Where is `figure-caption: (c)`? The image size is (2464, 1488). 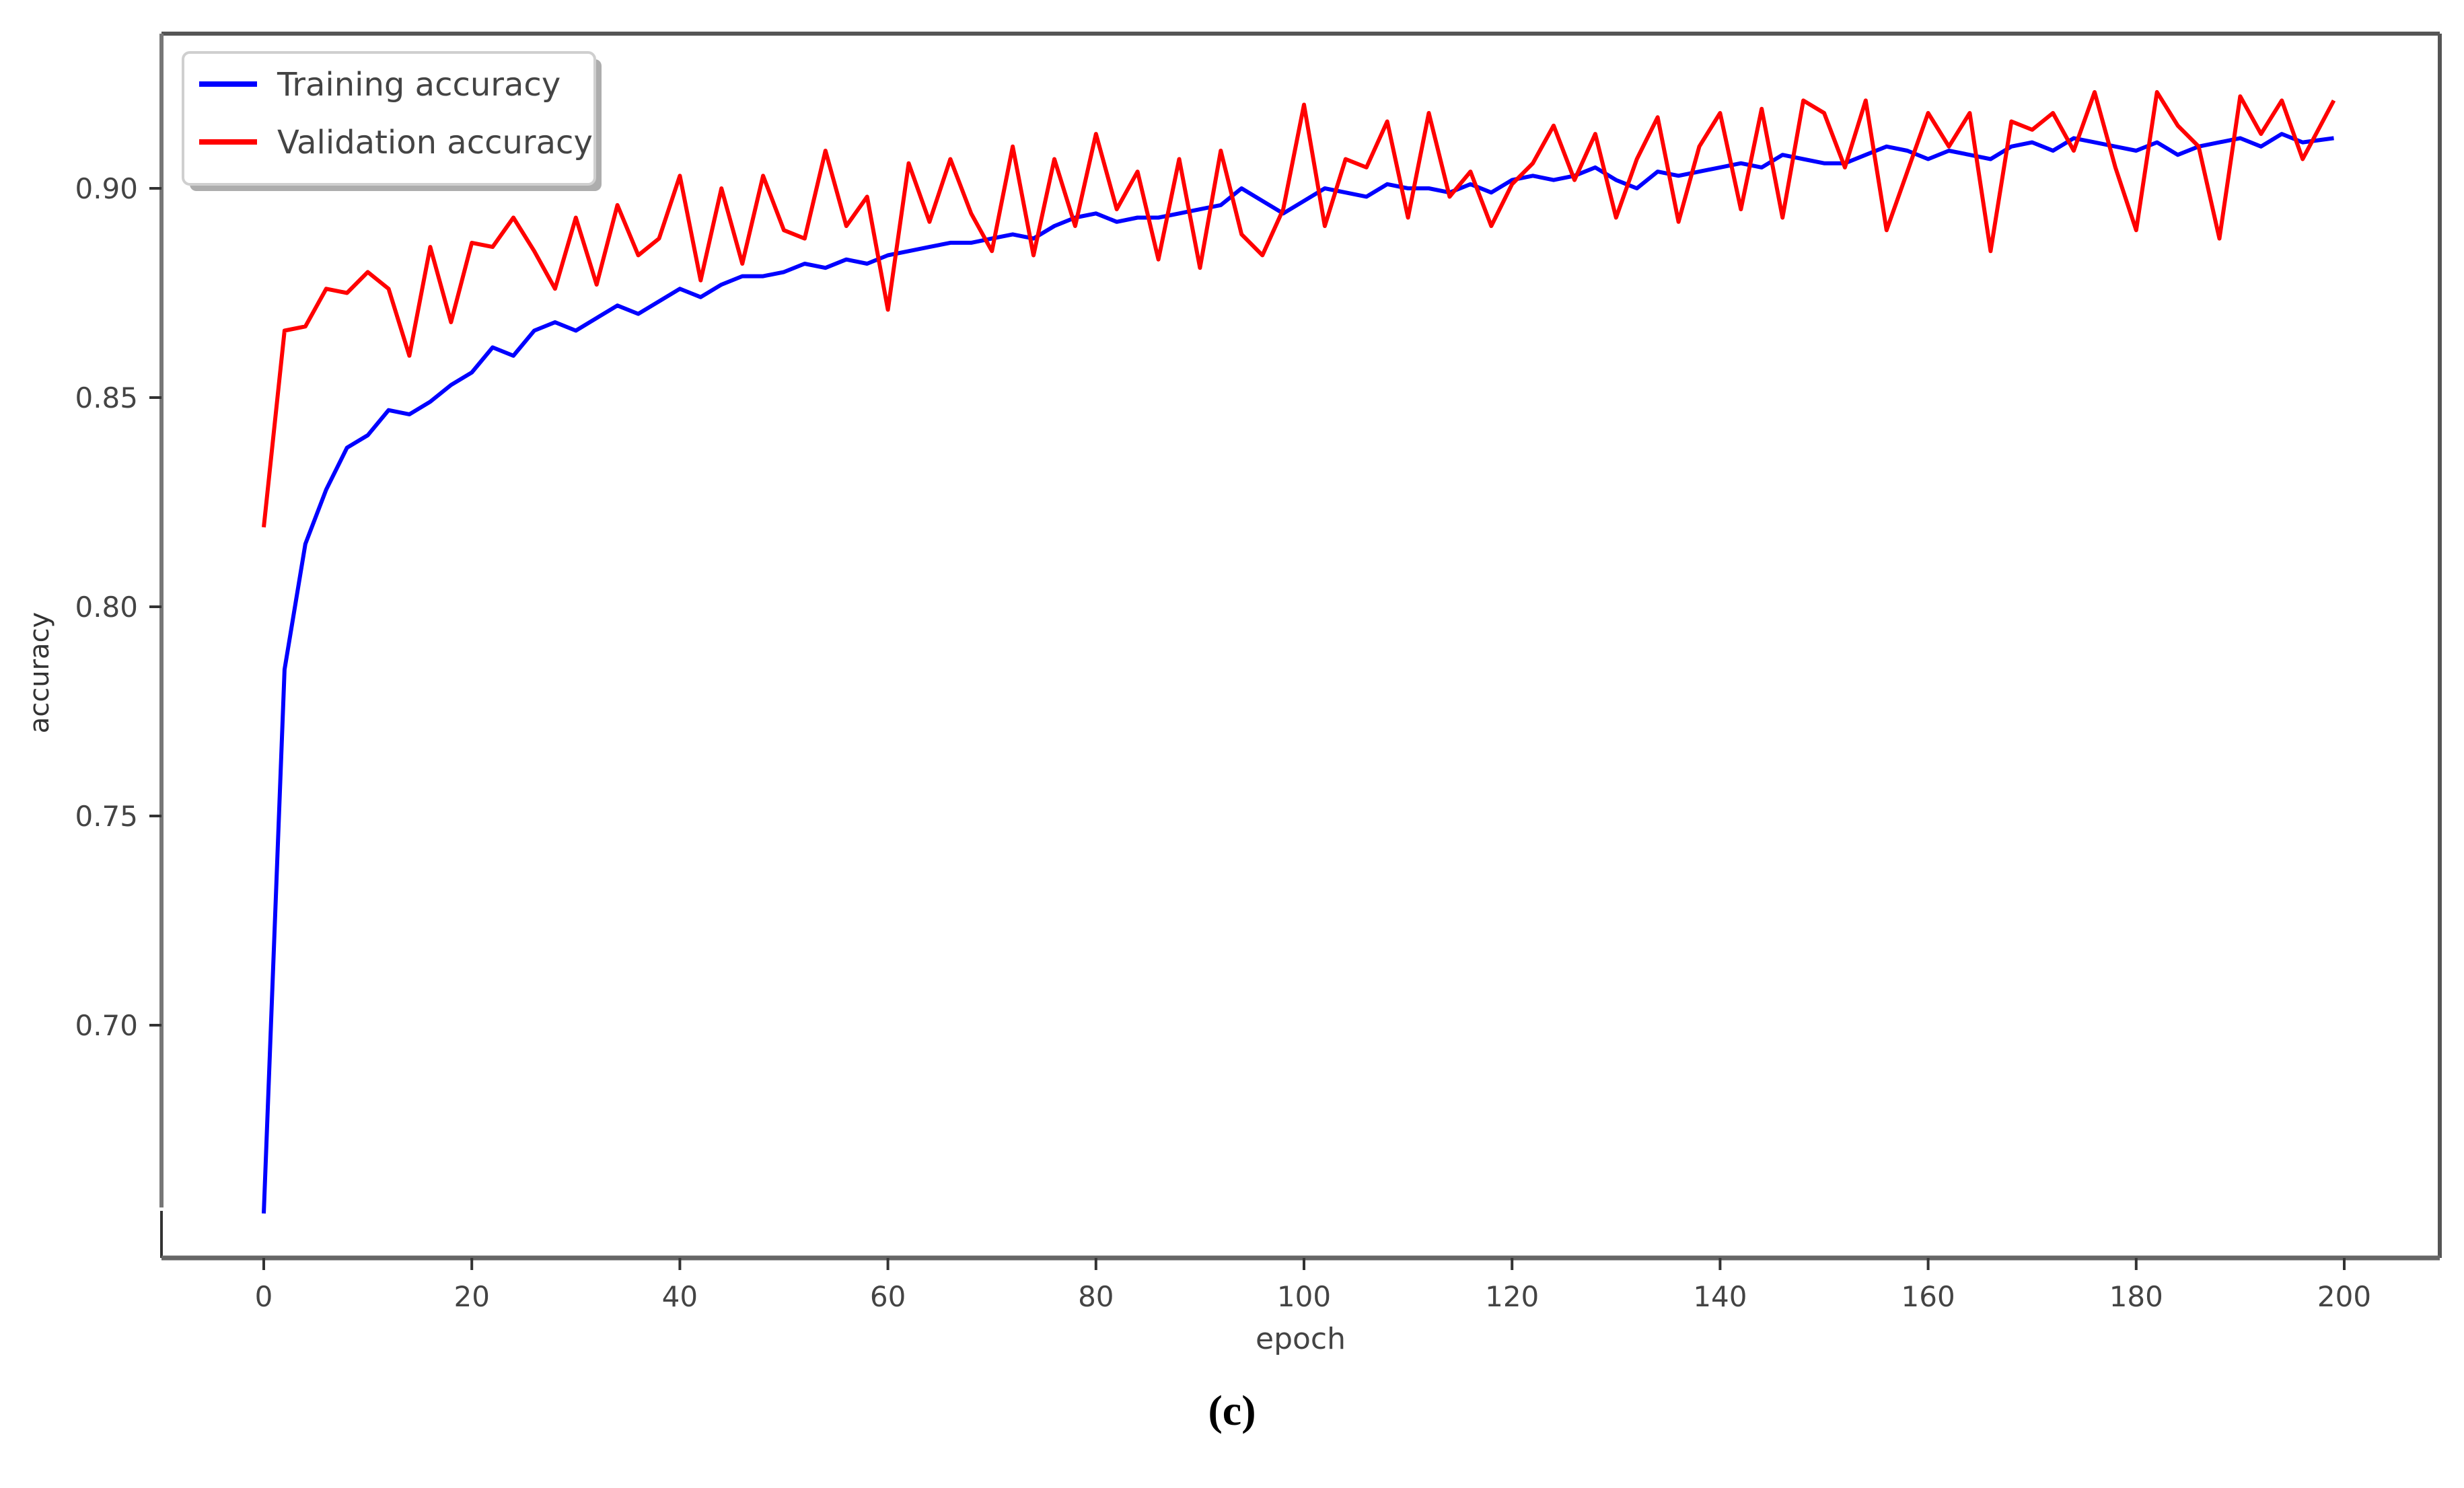
figure-caption: (c) is located at coordinates (1232, 1410).